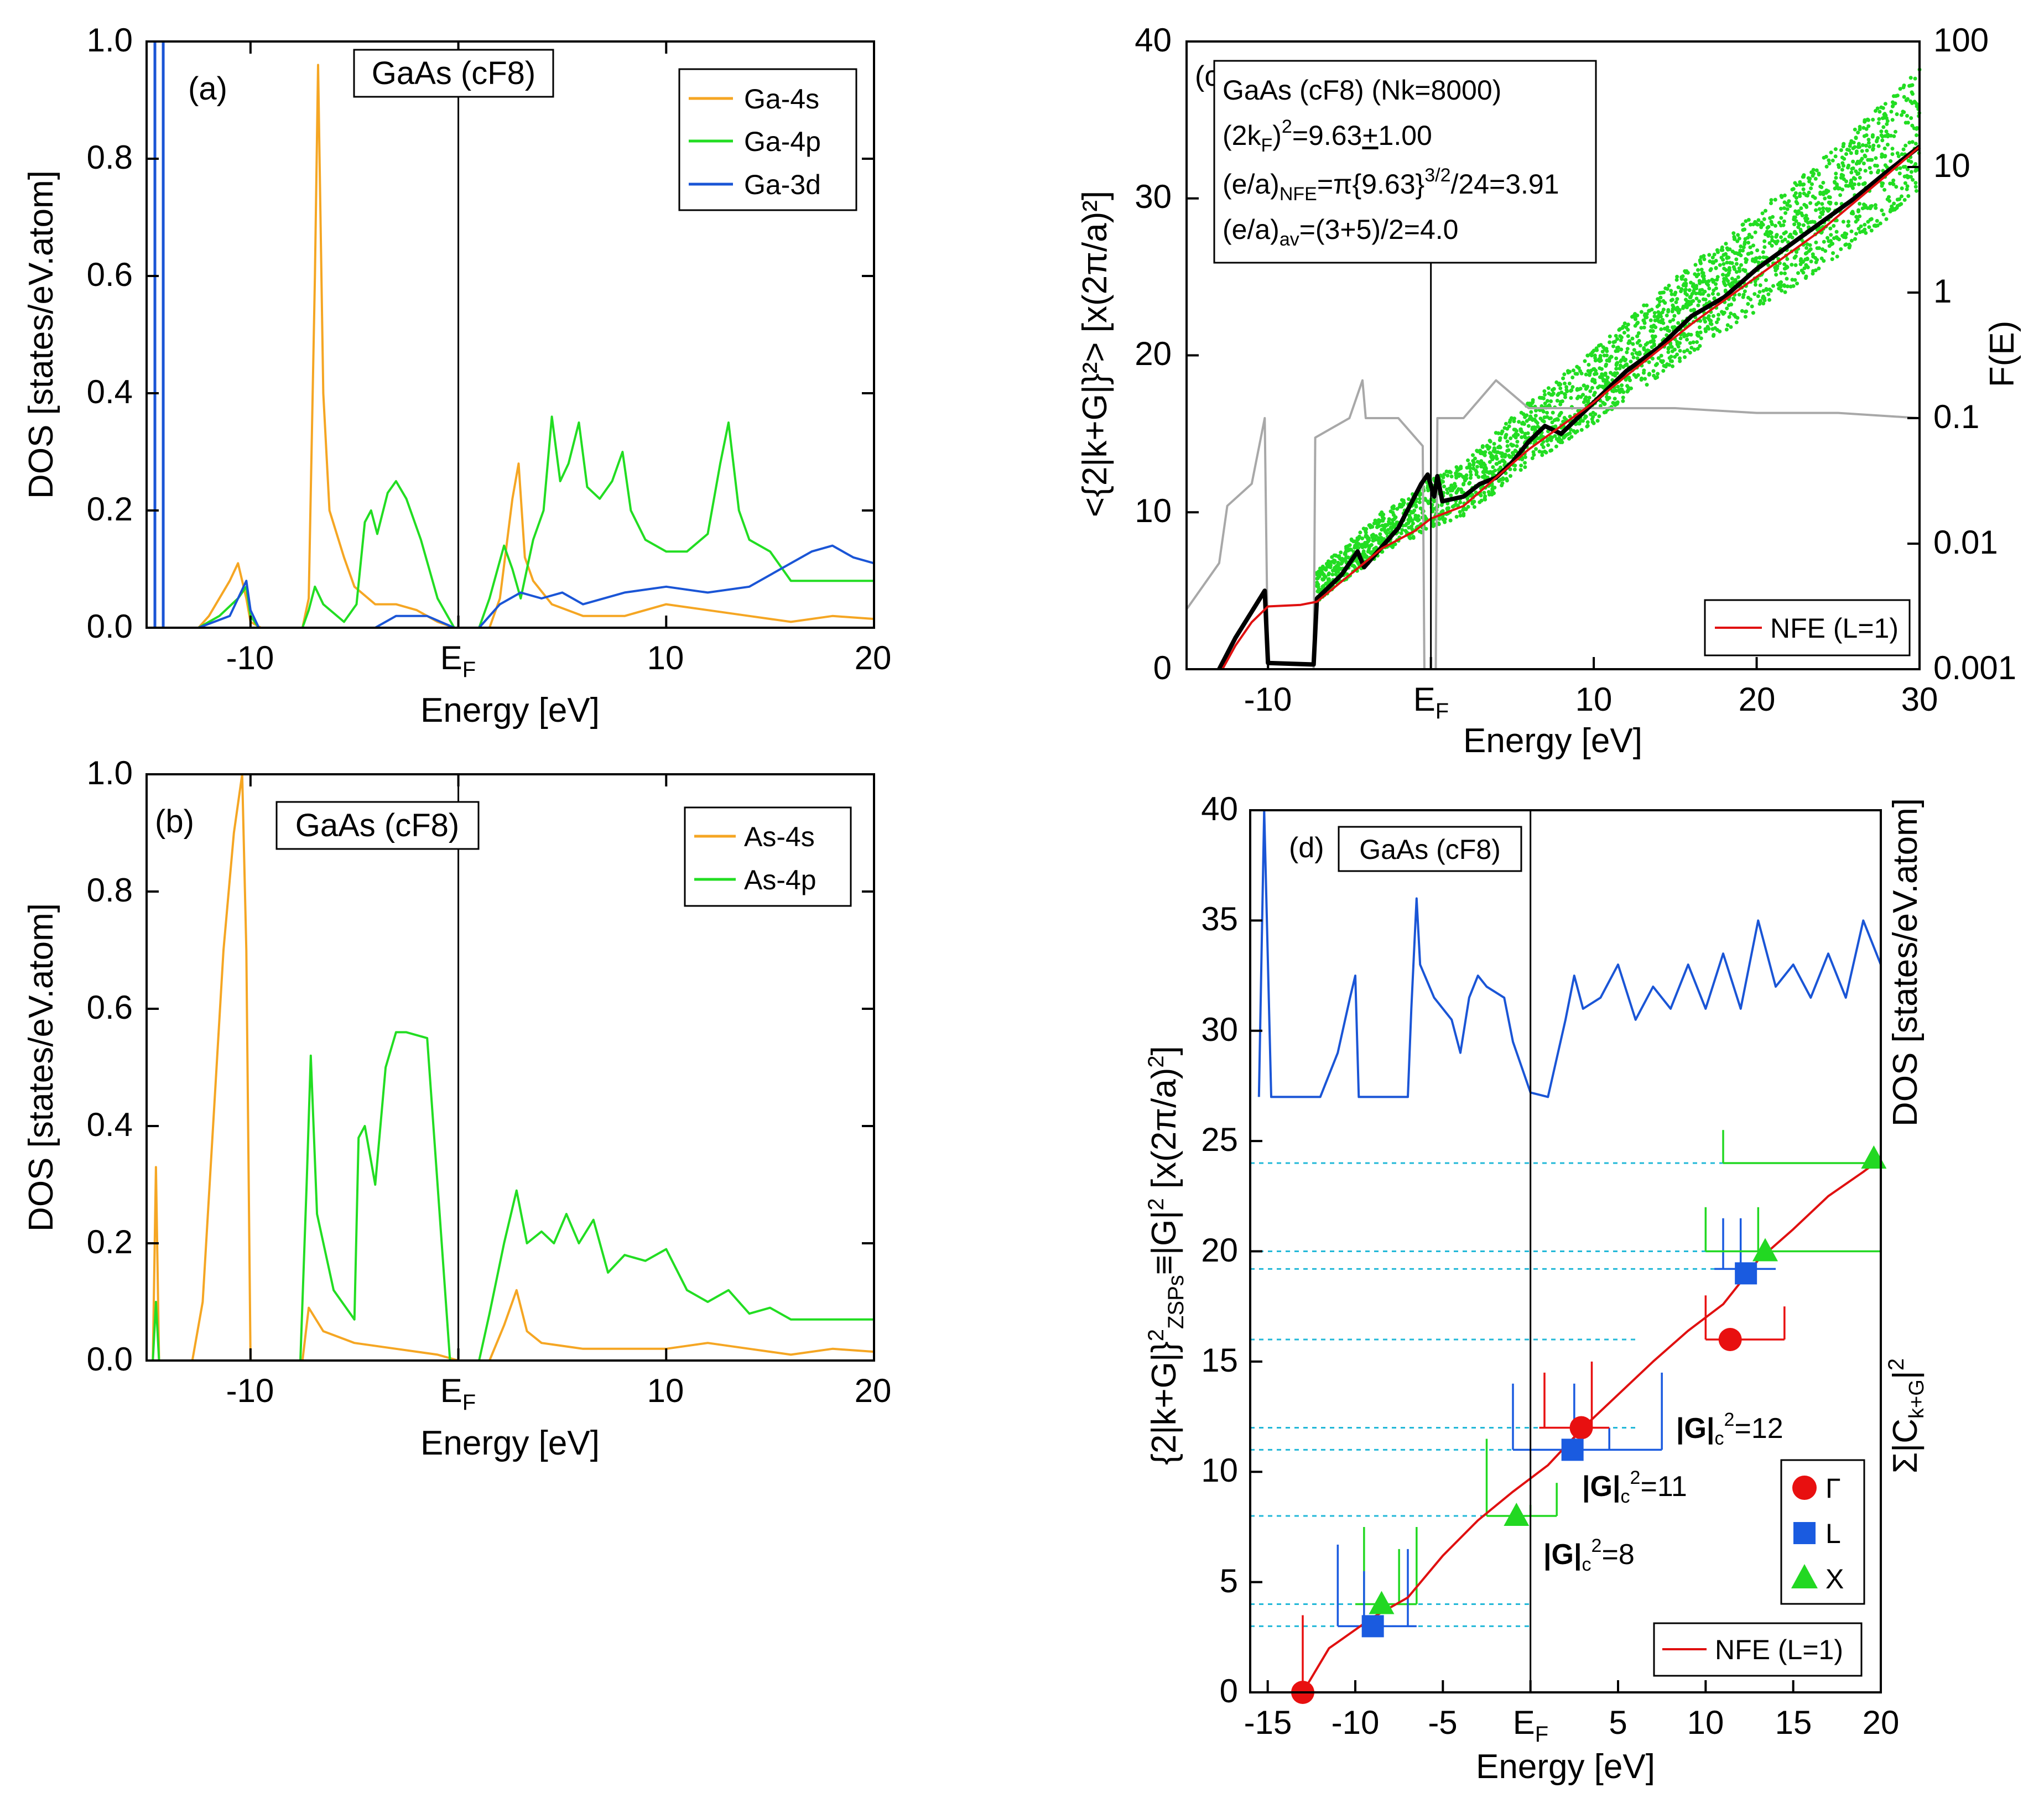 Image resolution: width=2044 pixels, height=1798 pixels. What do you see at coordinates (1405, 162) in the screenshot?
I see `panel-c-info-box` at bounding box center [1405, 162].